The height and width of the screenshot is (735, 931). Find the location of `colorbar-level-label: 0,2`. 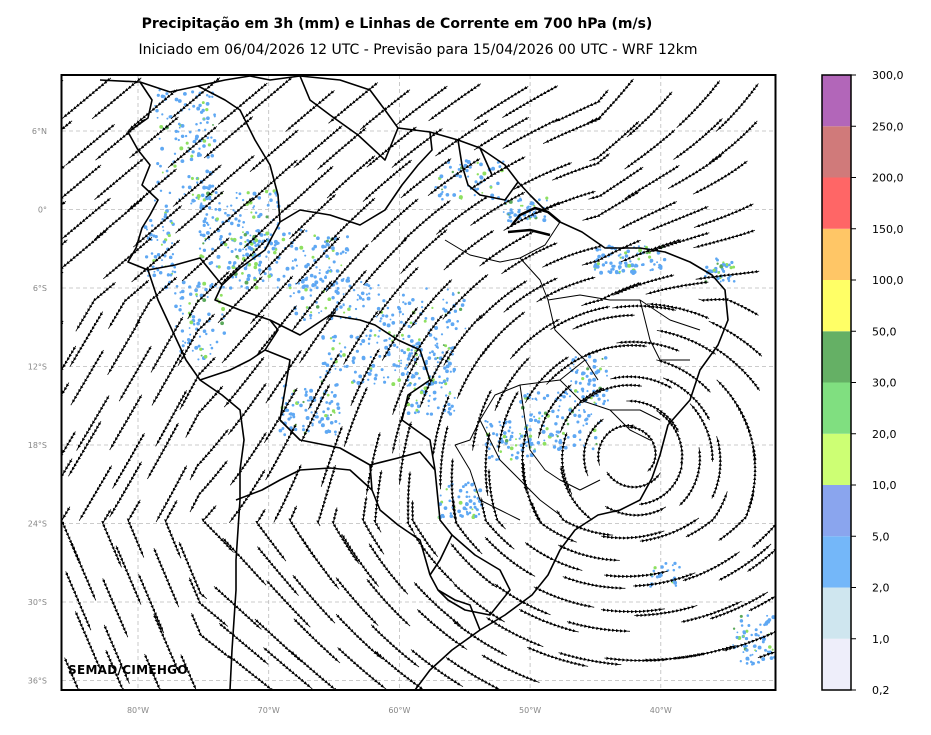

colorbar-level-label: 0,2 is located at coordinates (881, 690).